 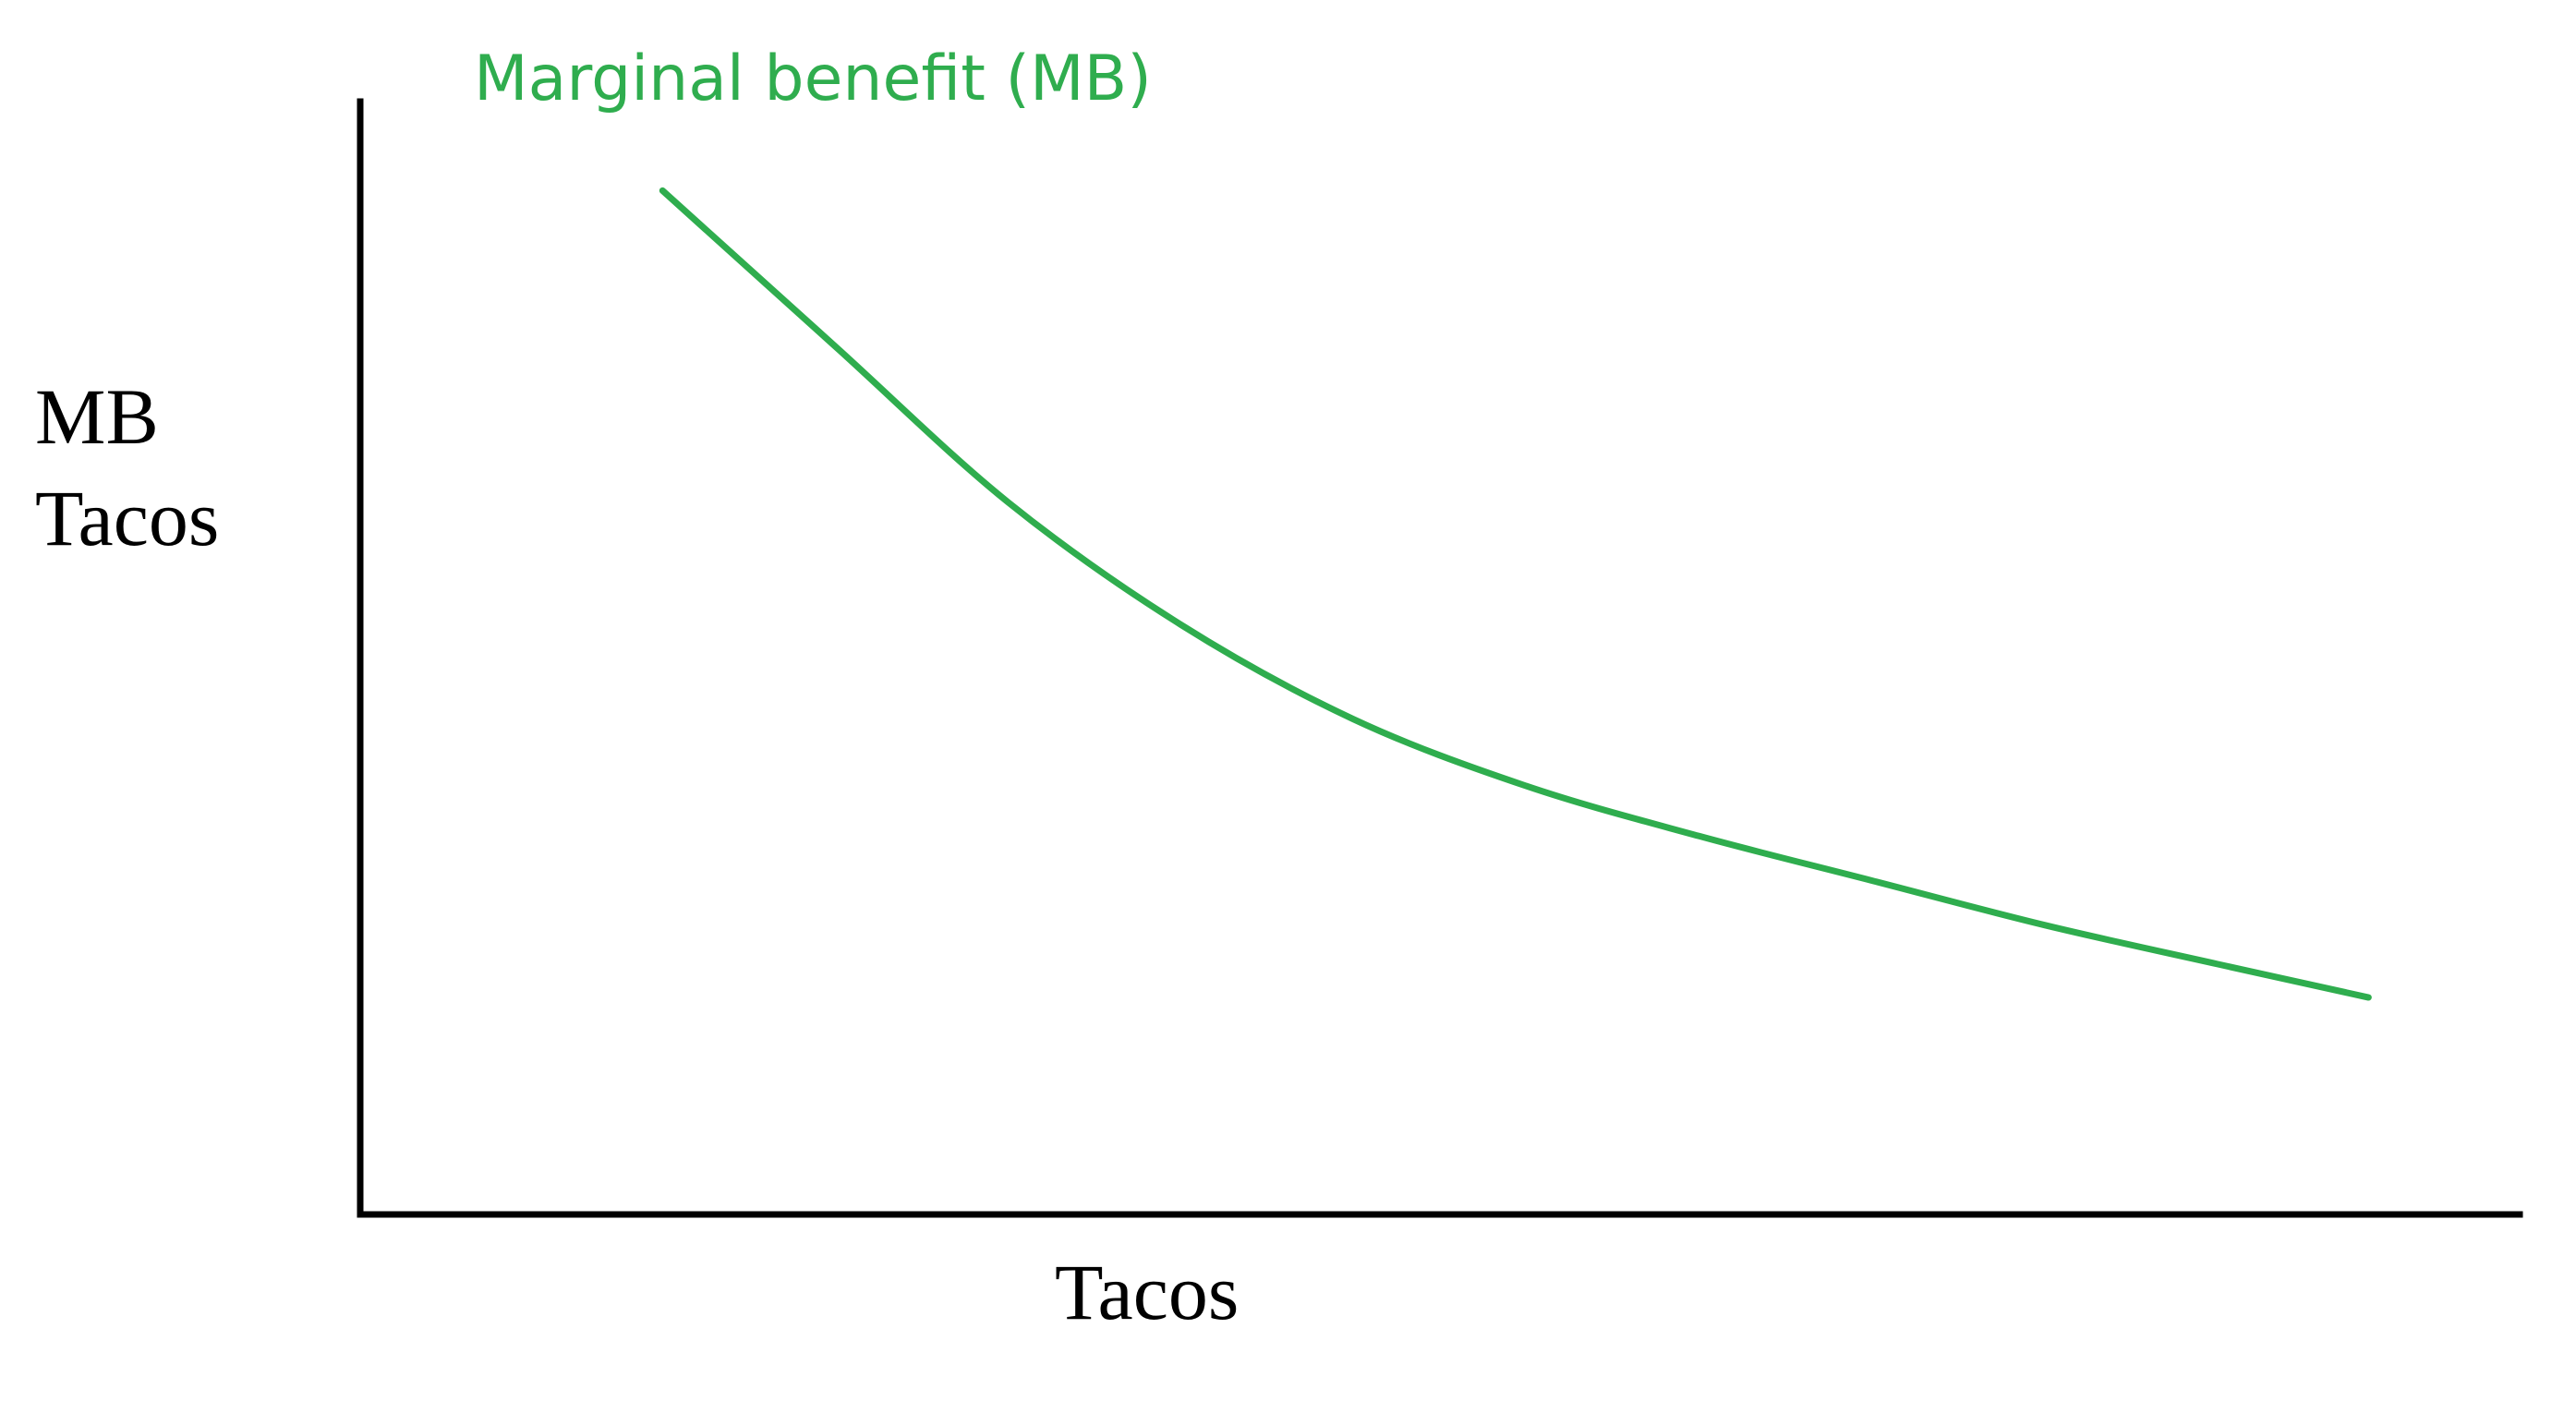 I want to click on y-axis-label-line-2: Tacos, so click(x=127, y=518).